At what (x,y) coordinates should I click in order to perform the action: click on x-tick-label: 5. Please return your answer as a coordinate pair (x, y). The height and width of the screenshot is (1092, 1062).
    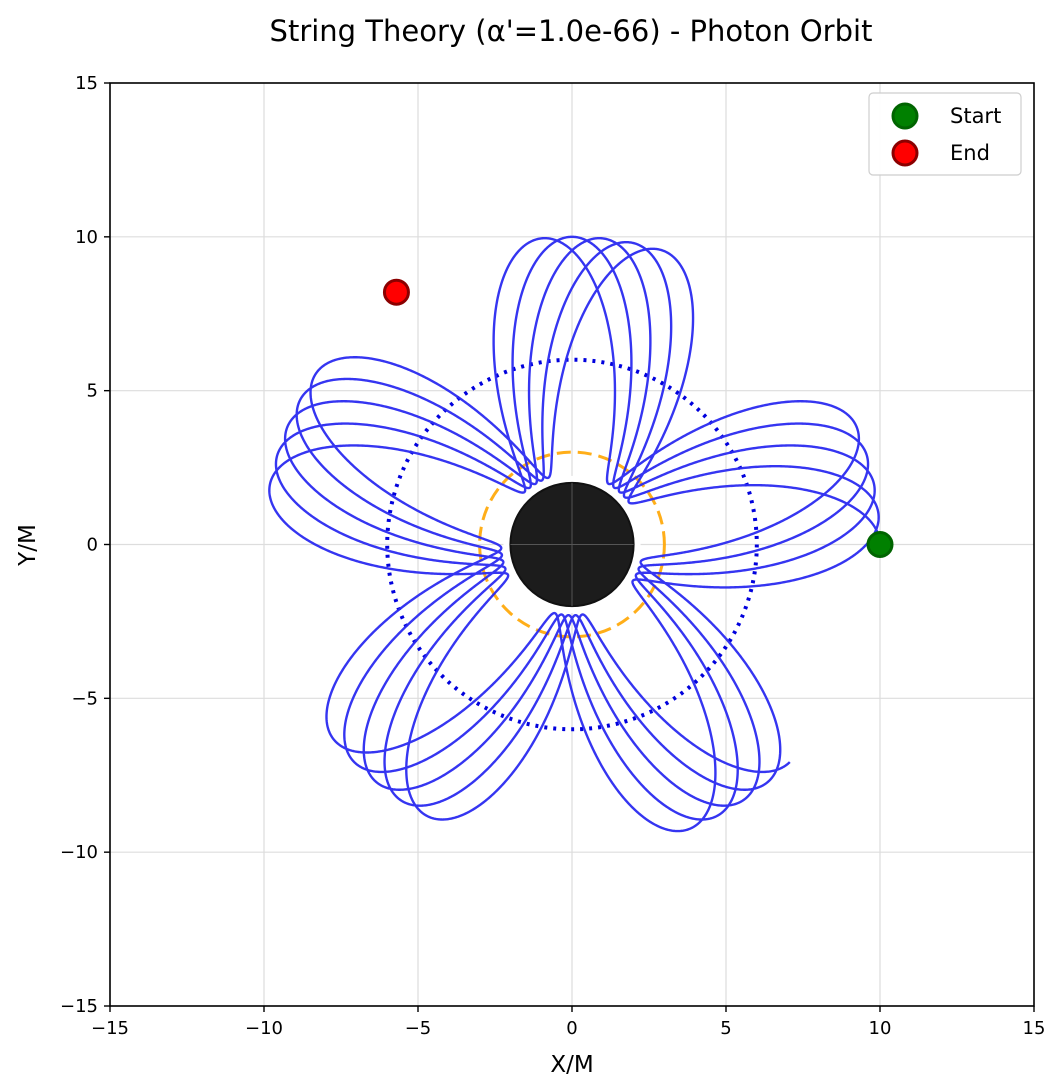
    Looking at the image, I should click on (725, 1028).